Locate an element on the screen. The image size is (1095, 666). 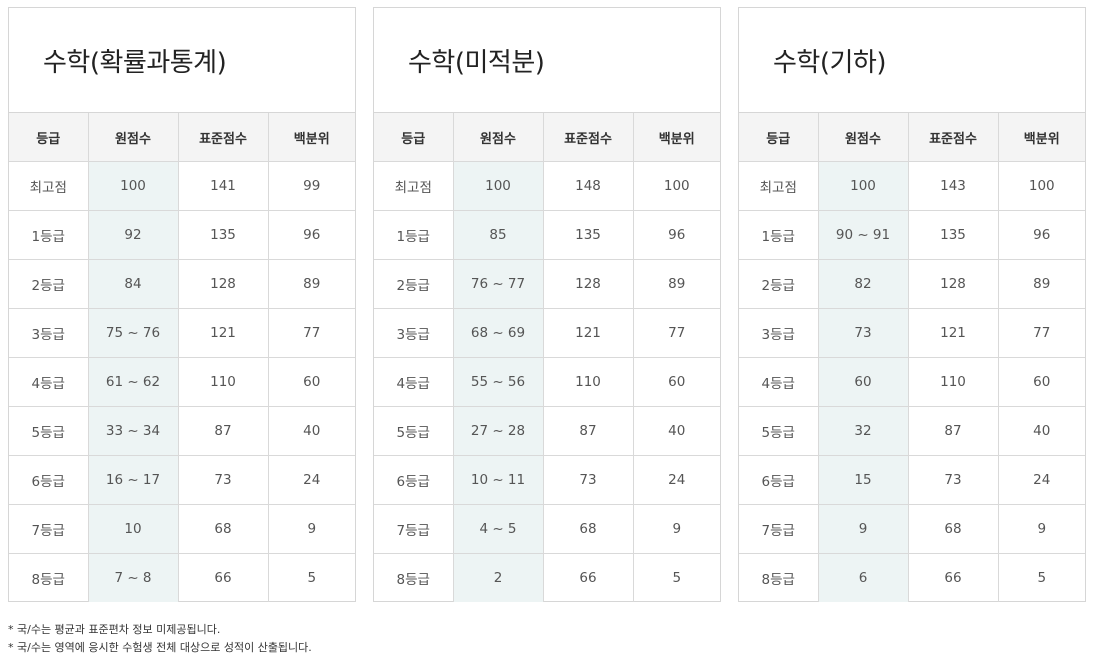
table-row: 8등급 7 ~ 8 66 5 is located at coordinates (182, 577).